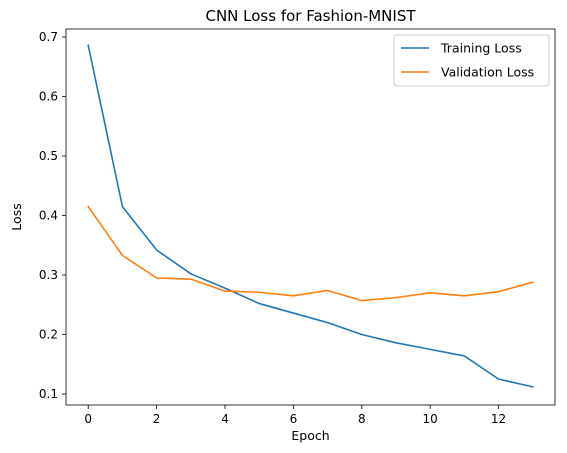 Image resolution: width=567 pixels, height=453 pixels. I want to click on y-tick-label: 0.2, so click(48, 335).